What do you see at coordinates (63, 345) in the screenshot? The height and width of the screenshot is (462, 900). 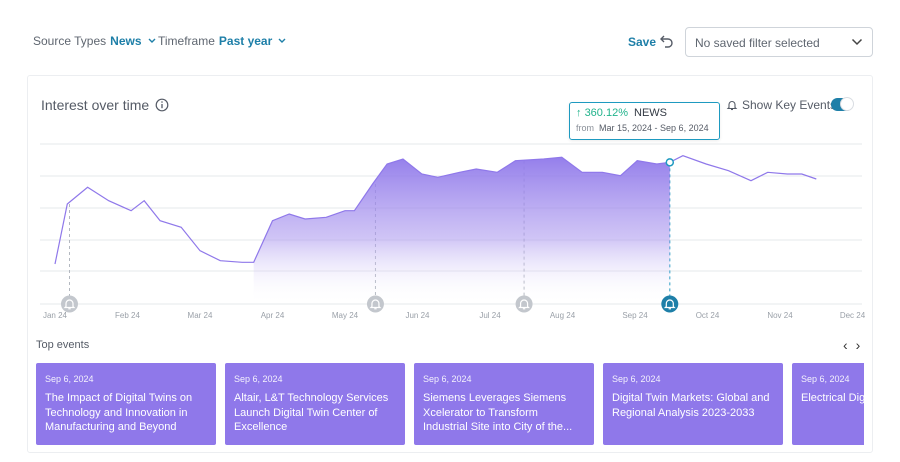 I see `top-events-title: Top events` at bounding box center [63, 345].